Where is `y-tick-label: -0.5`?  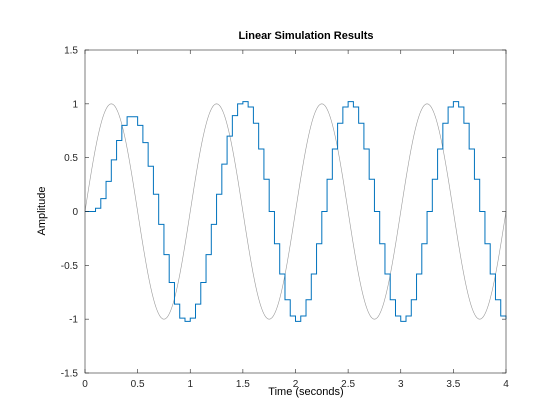 y-tick-label: -0.5 is located at coordinates (70, 266).